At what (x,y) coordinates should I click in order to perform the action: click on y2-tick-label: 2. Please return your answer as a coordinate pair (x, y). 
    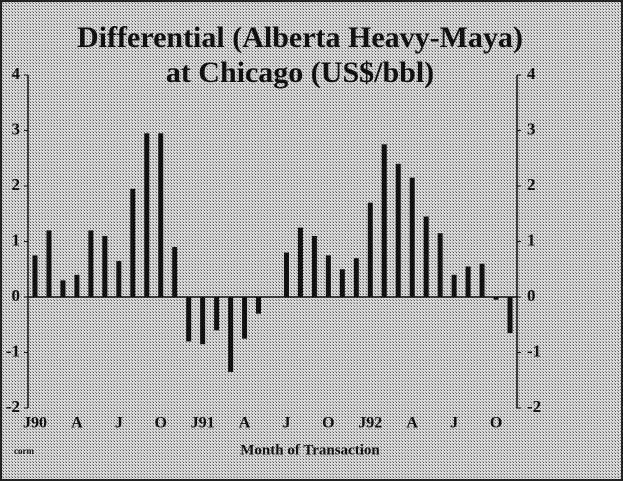
    Looking at the image, I should click on (531, 184).